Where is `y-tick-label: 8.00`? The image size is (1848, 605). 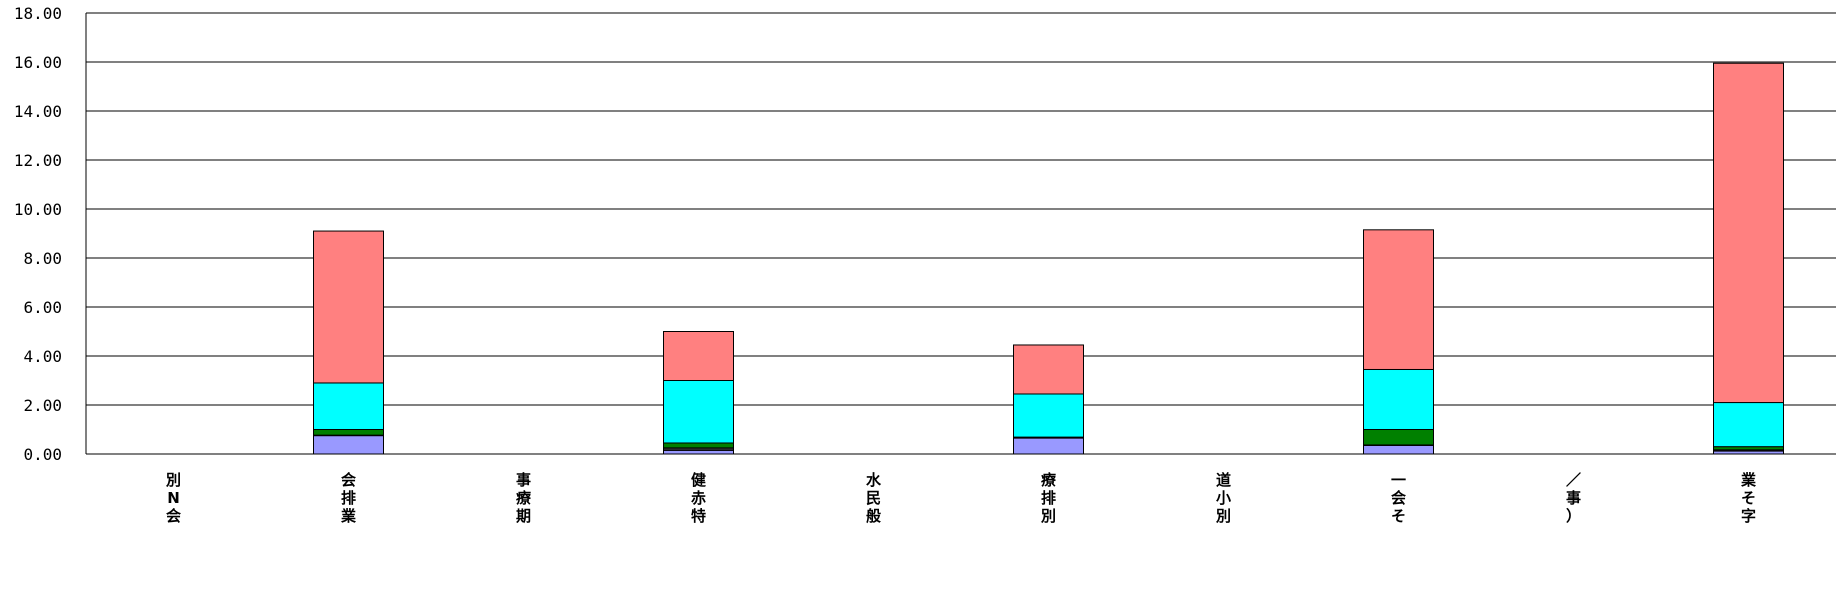 y-tick-label: 8.00 is located at coordinates (42, 258).